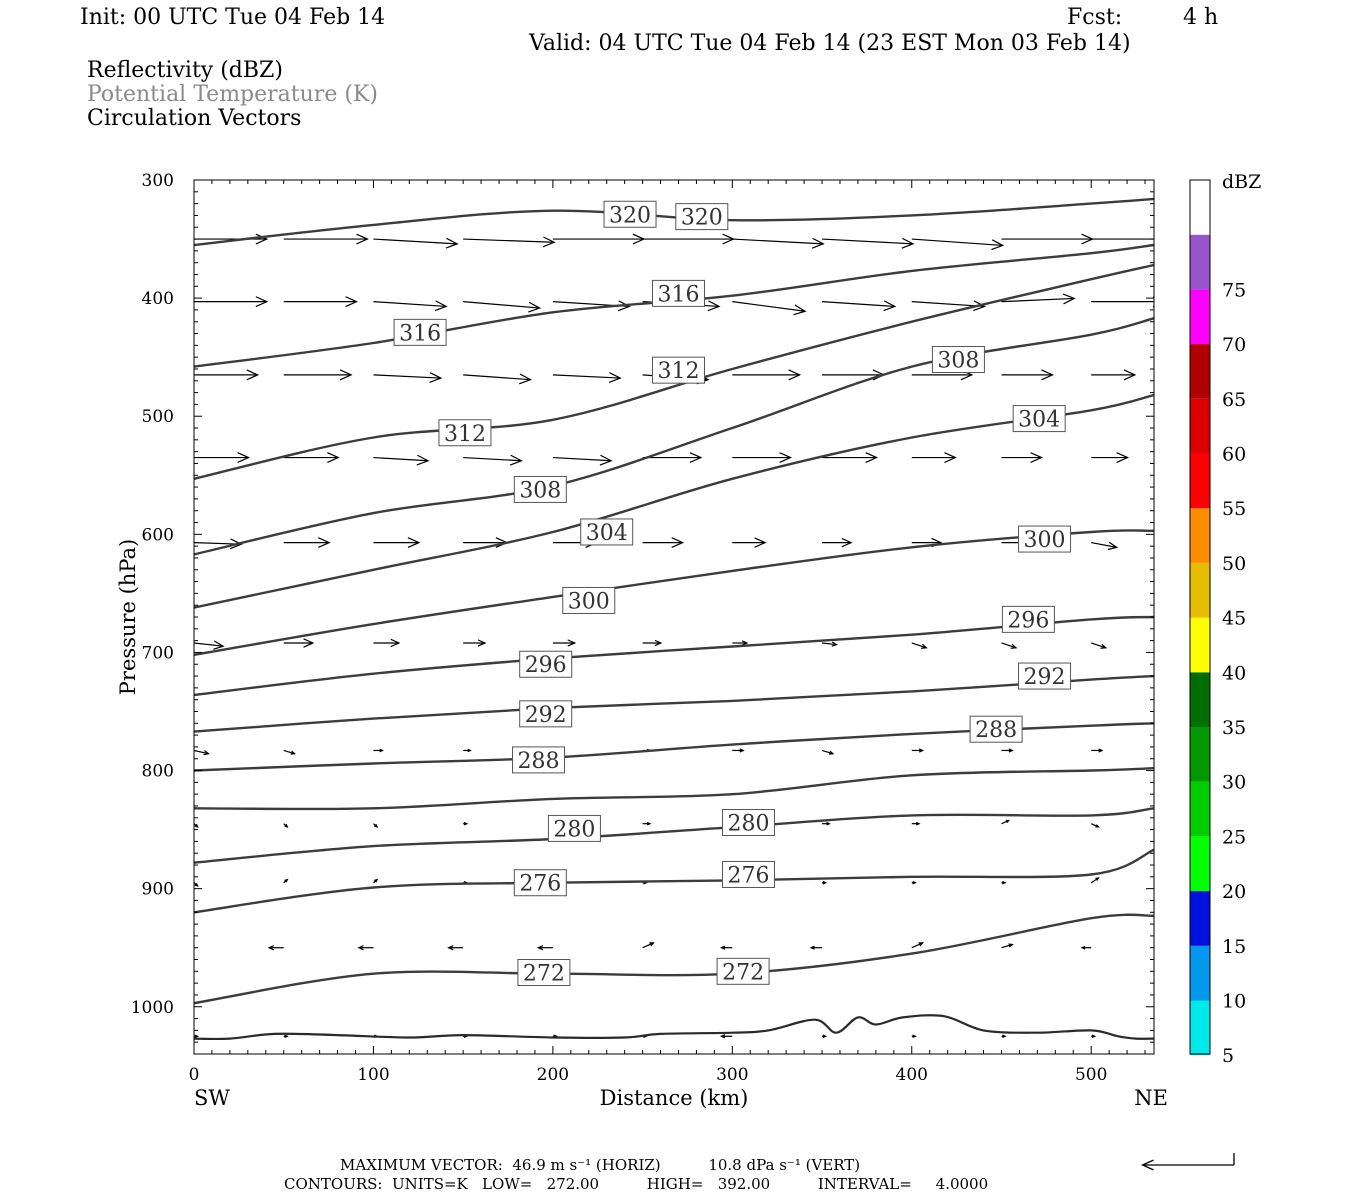 This screenshot has height=1200, width=1350. I want to click on contour-label-text: 308, so click(540, 490).